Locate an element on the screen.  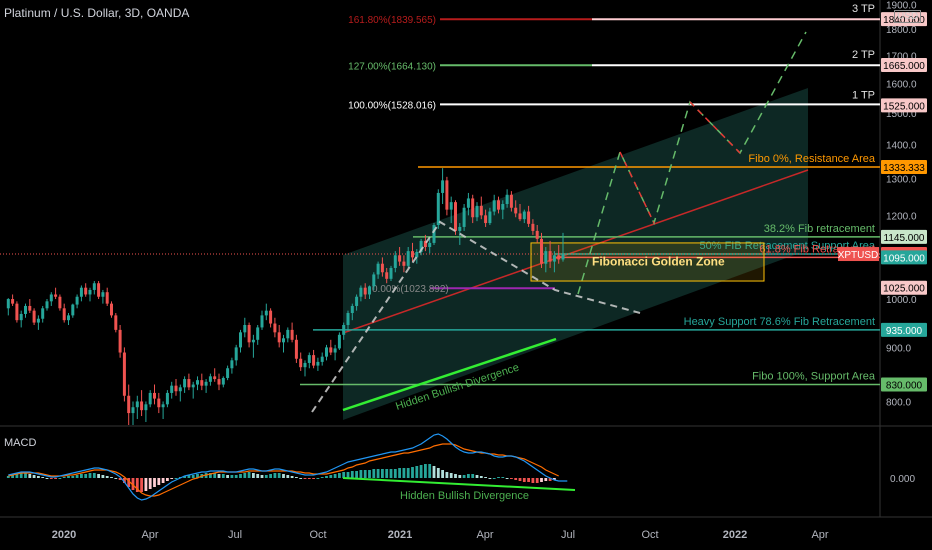
dashed-white-path is located at coordinates (476, 316).